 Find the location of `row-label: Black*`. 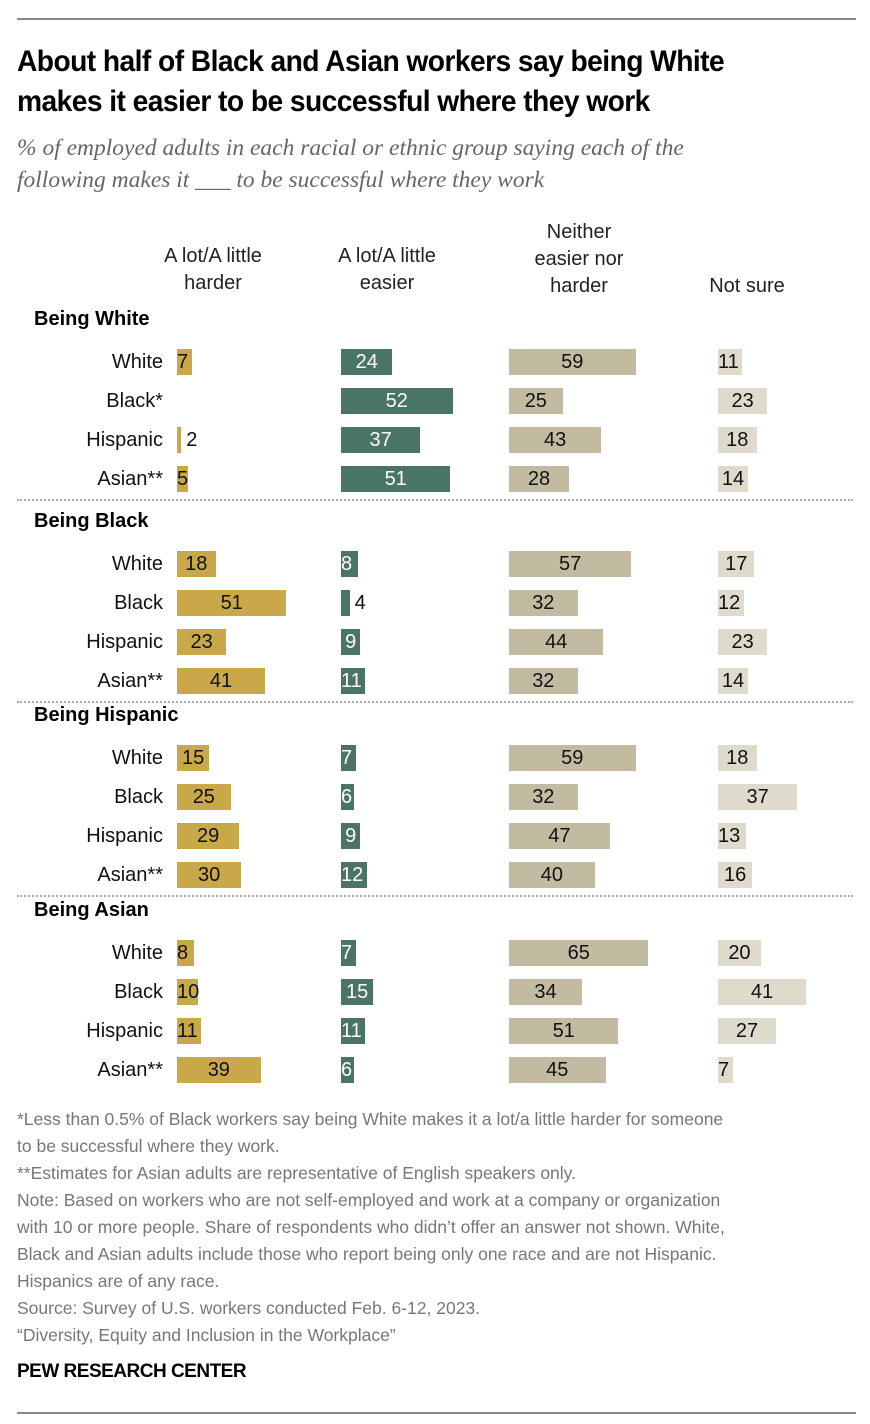

row-label: Black* is located at coordinates (134, 401).